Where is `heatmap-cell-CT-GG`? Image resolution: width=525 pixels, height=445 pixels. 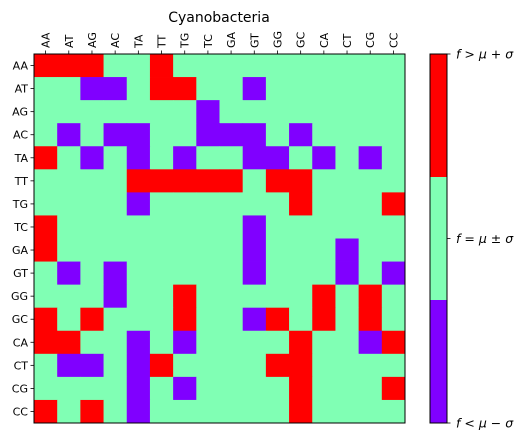
heatmap-cell-CT-GG is located at coordinates (277, 365).